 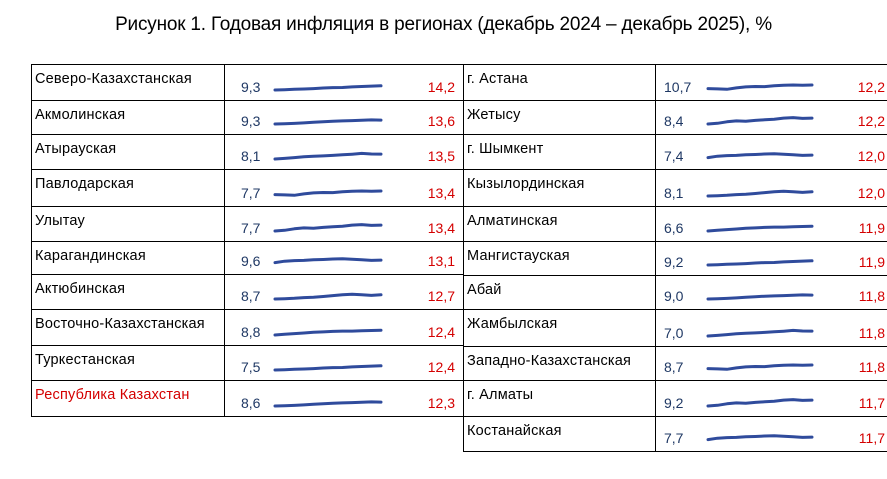 I want to click on table-row: г. Астана 10,7 12,2, so click(x=675, y=82).